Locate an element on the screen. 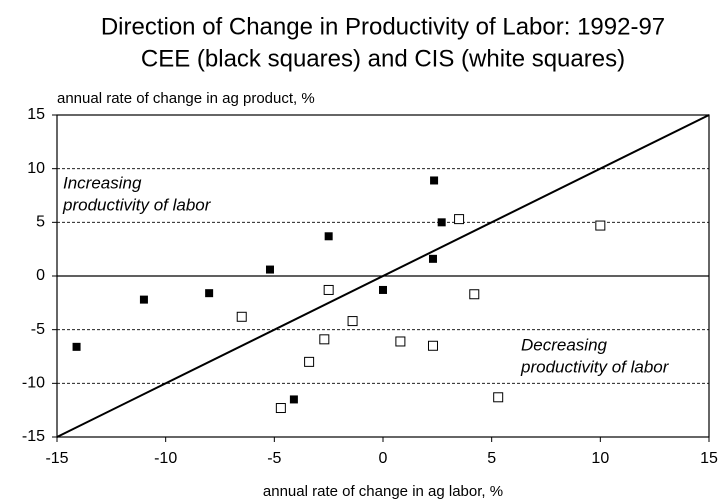 This screenshot has height=504, width=722. y-tick-label: -5 is located at coordinates (38, 329).